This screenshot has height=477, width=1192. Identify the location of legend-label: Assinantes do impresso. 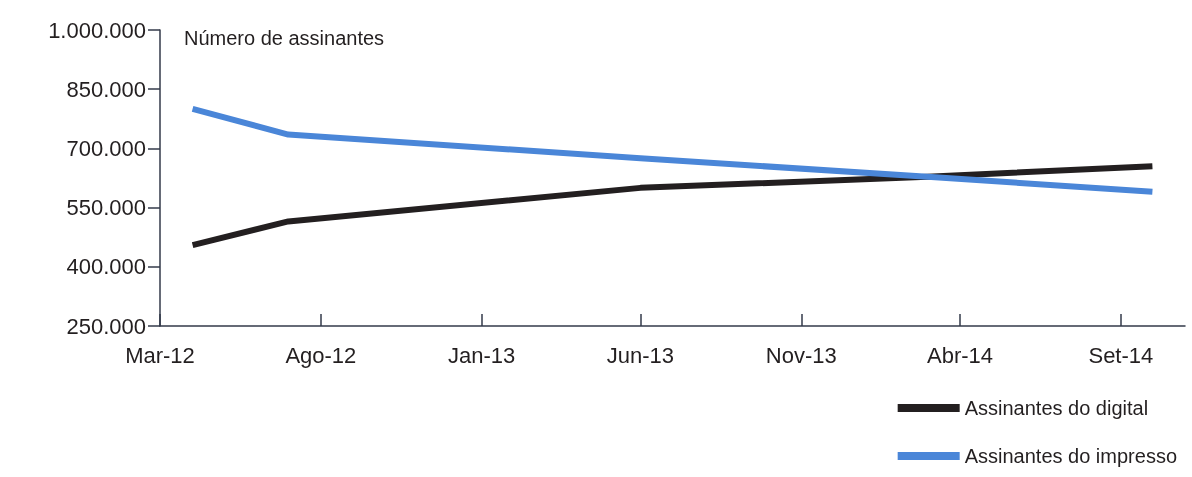
(1070, 456).